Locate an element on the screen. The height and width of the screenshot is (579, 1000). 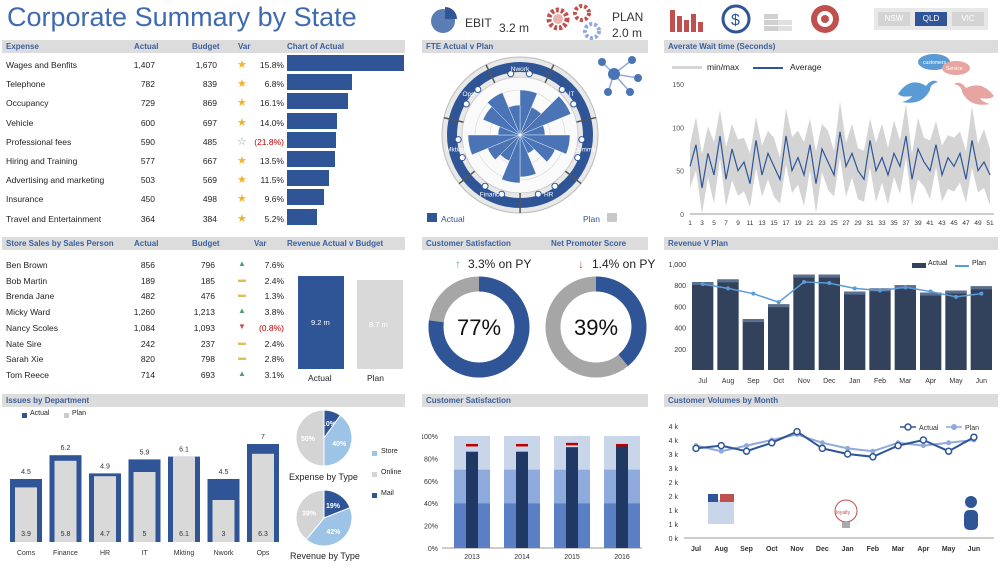
expense-var: 15.8% is located at coordinates (271, 65).